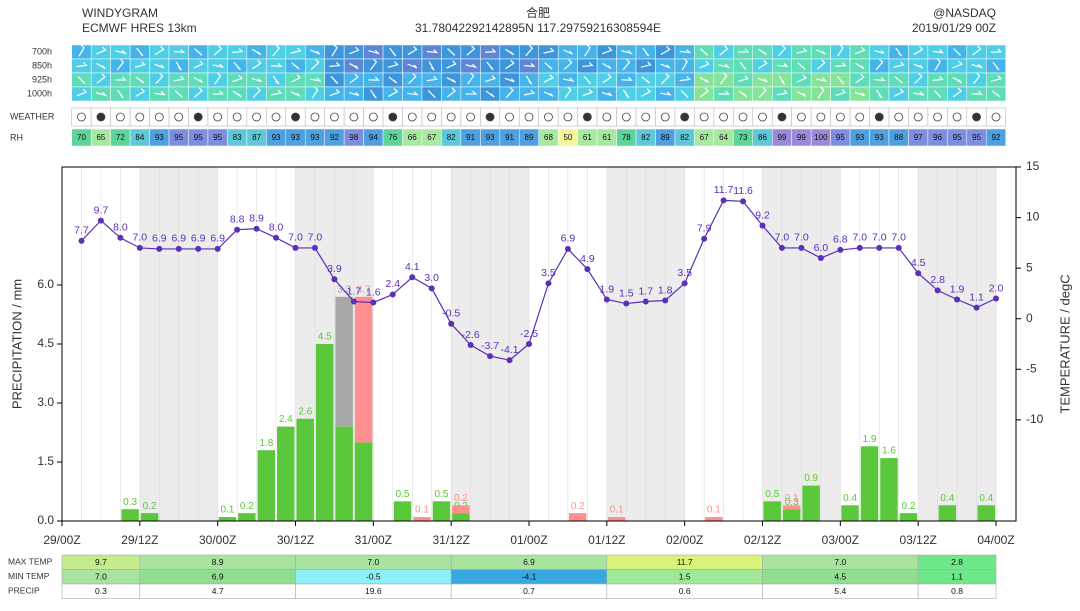  I want to click on rh-value: 68, so click(548, 137).